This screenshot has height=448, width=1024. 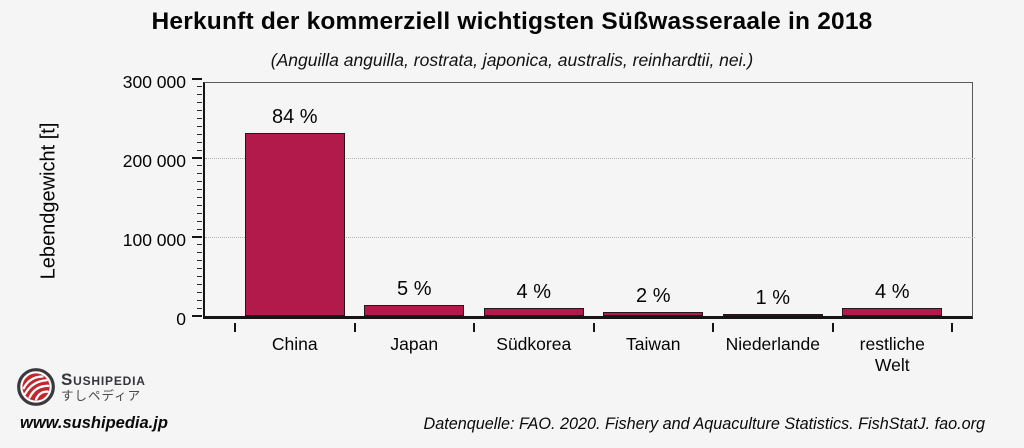 What do you see at coordinates (103, 379) in the screenshot?
I see `brand-name: Sushipedia` at bounding box center [103, 379].